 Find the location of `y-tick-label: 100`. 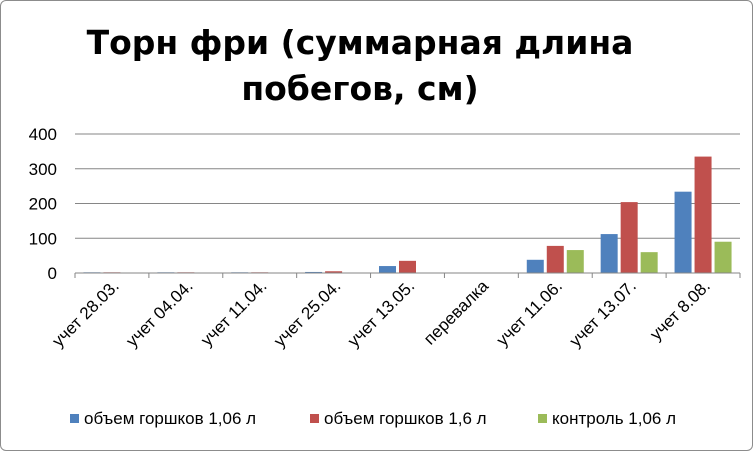

y-tick-label: 100 is located at coordinates (43, 238).